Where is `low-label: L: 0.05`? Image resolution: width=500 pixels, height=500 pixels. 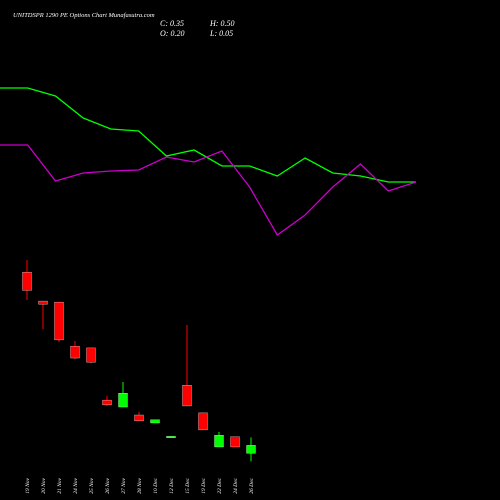
low-label: L: 0.05 is located at coordinates (221, 33).